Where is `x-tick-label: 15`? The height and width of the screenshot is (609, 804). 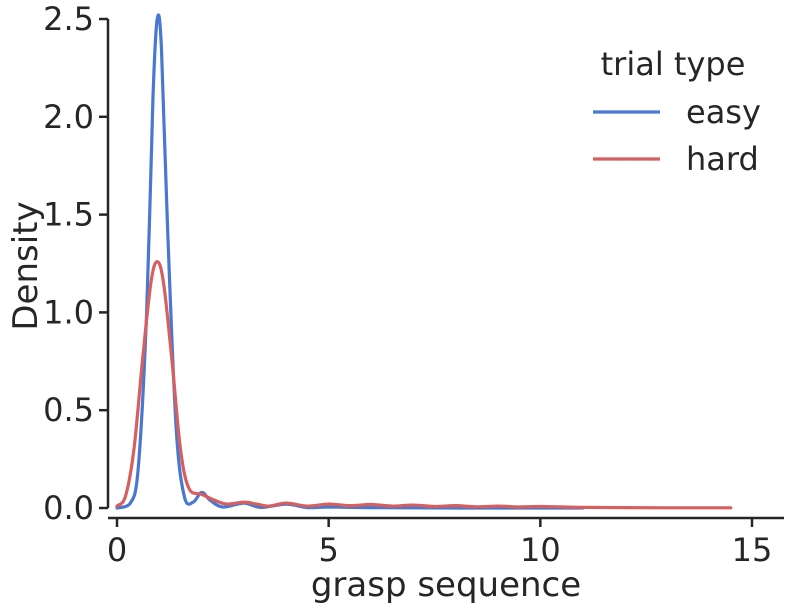
x-tick-label: 15 is located at coordinates (752, 550).